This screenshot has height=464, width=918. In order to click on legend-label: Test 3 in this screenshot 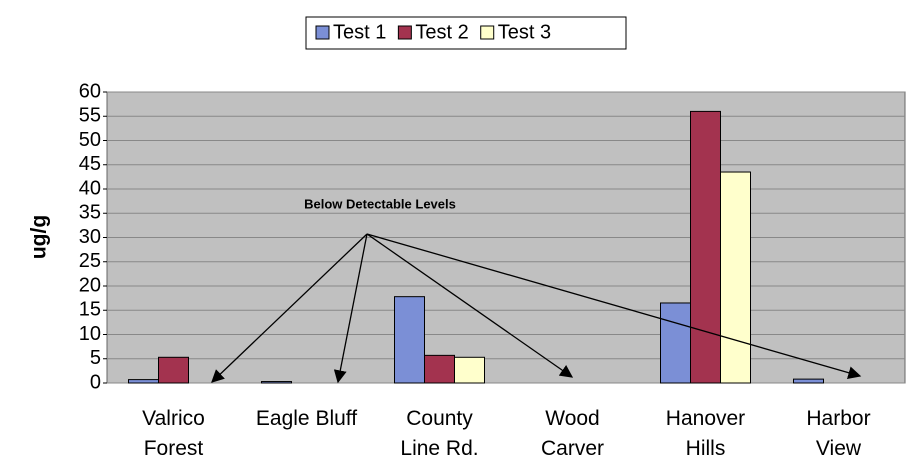, I will do `click(524, 32)`.